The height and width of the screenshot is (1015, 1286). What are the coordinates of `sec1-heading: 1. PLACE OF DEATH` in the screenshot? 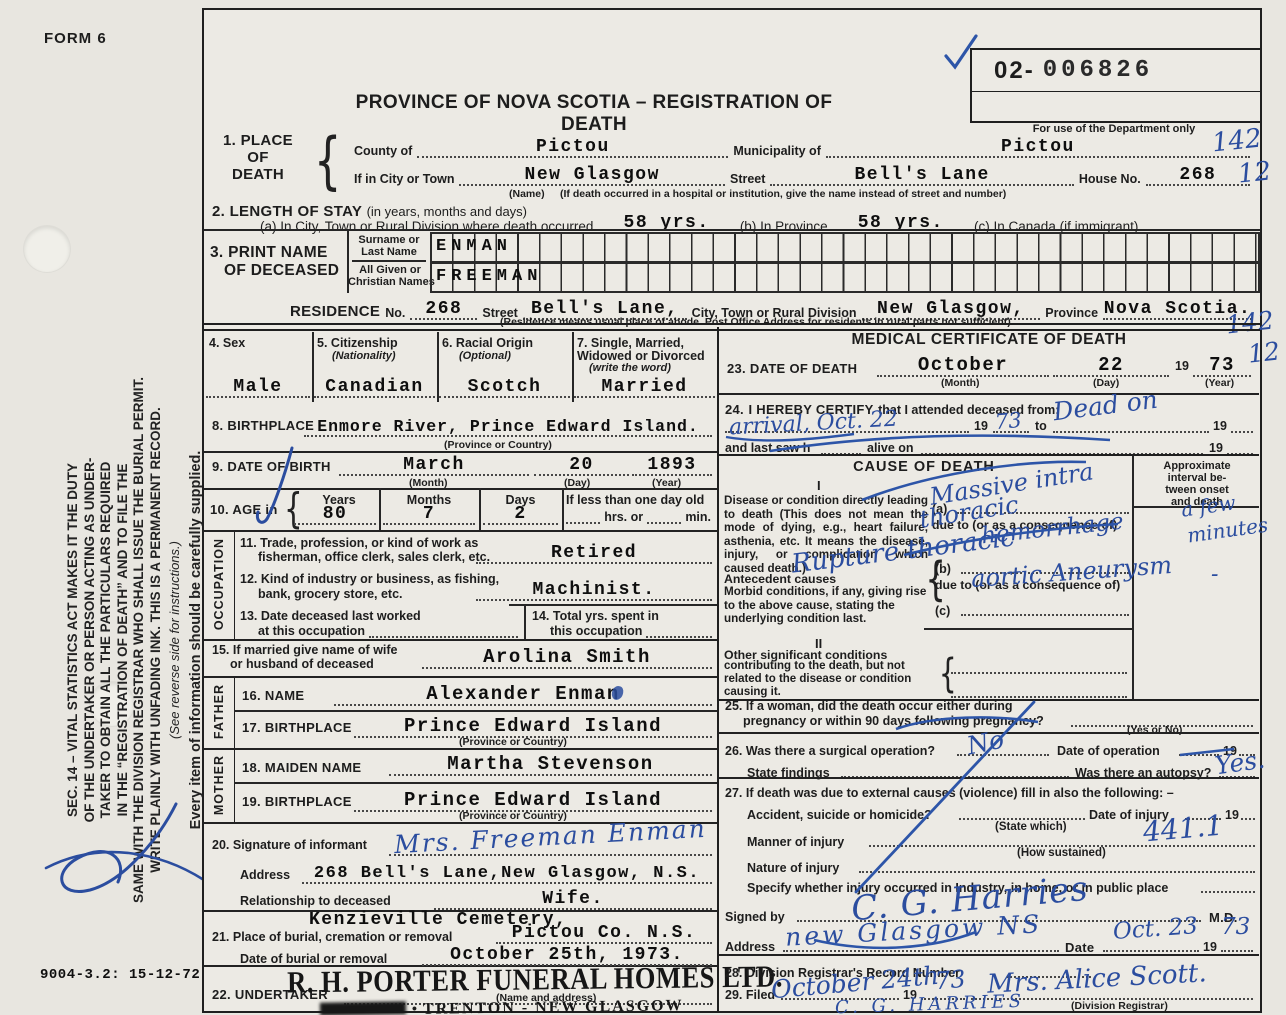 It's located at (258, 157).